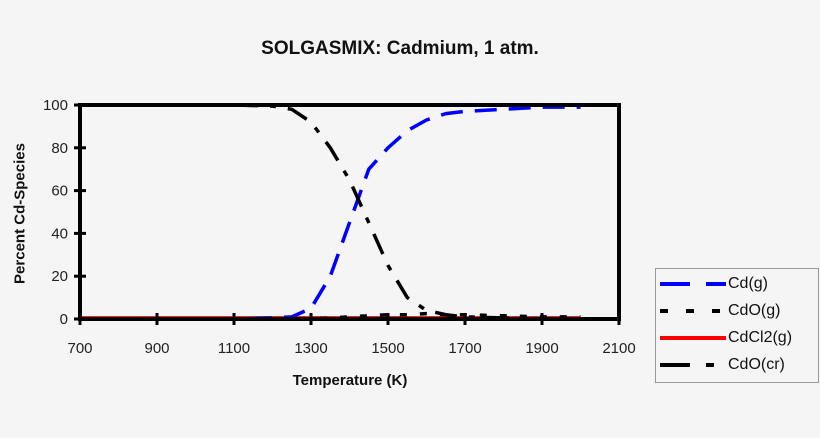  Describe the element at coordinates (618, 348) in the screenshot. I see `x-tick-label: 2100` at that location.